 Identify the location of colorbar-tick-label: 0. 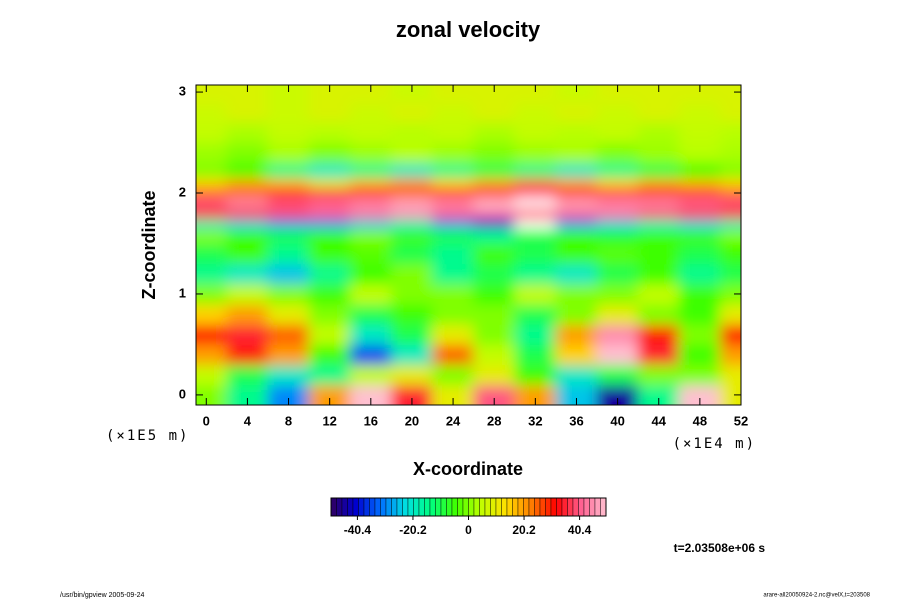
(468, 530).